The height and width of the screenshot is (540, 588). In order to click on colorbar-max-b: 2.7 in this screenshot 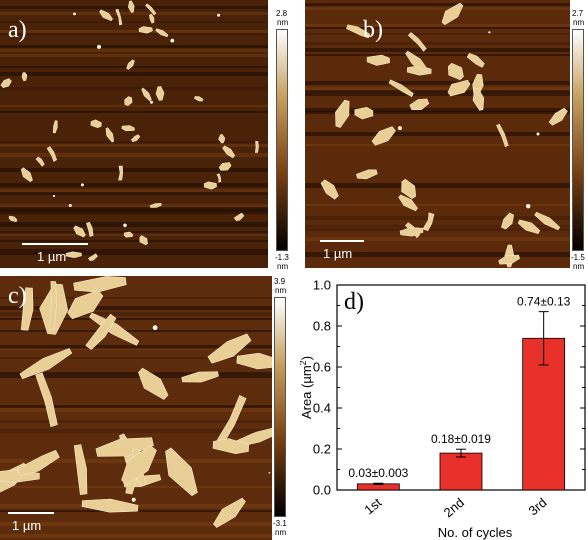, I will do `click(578, 13)`.